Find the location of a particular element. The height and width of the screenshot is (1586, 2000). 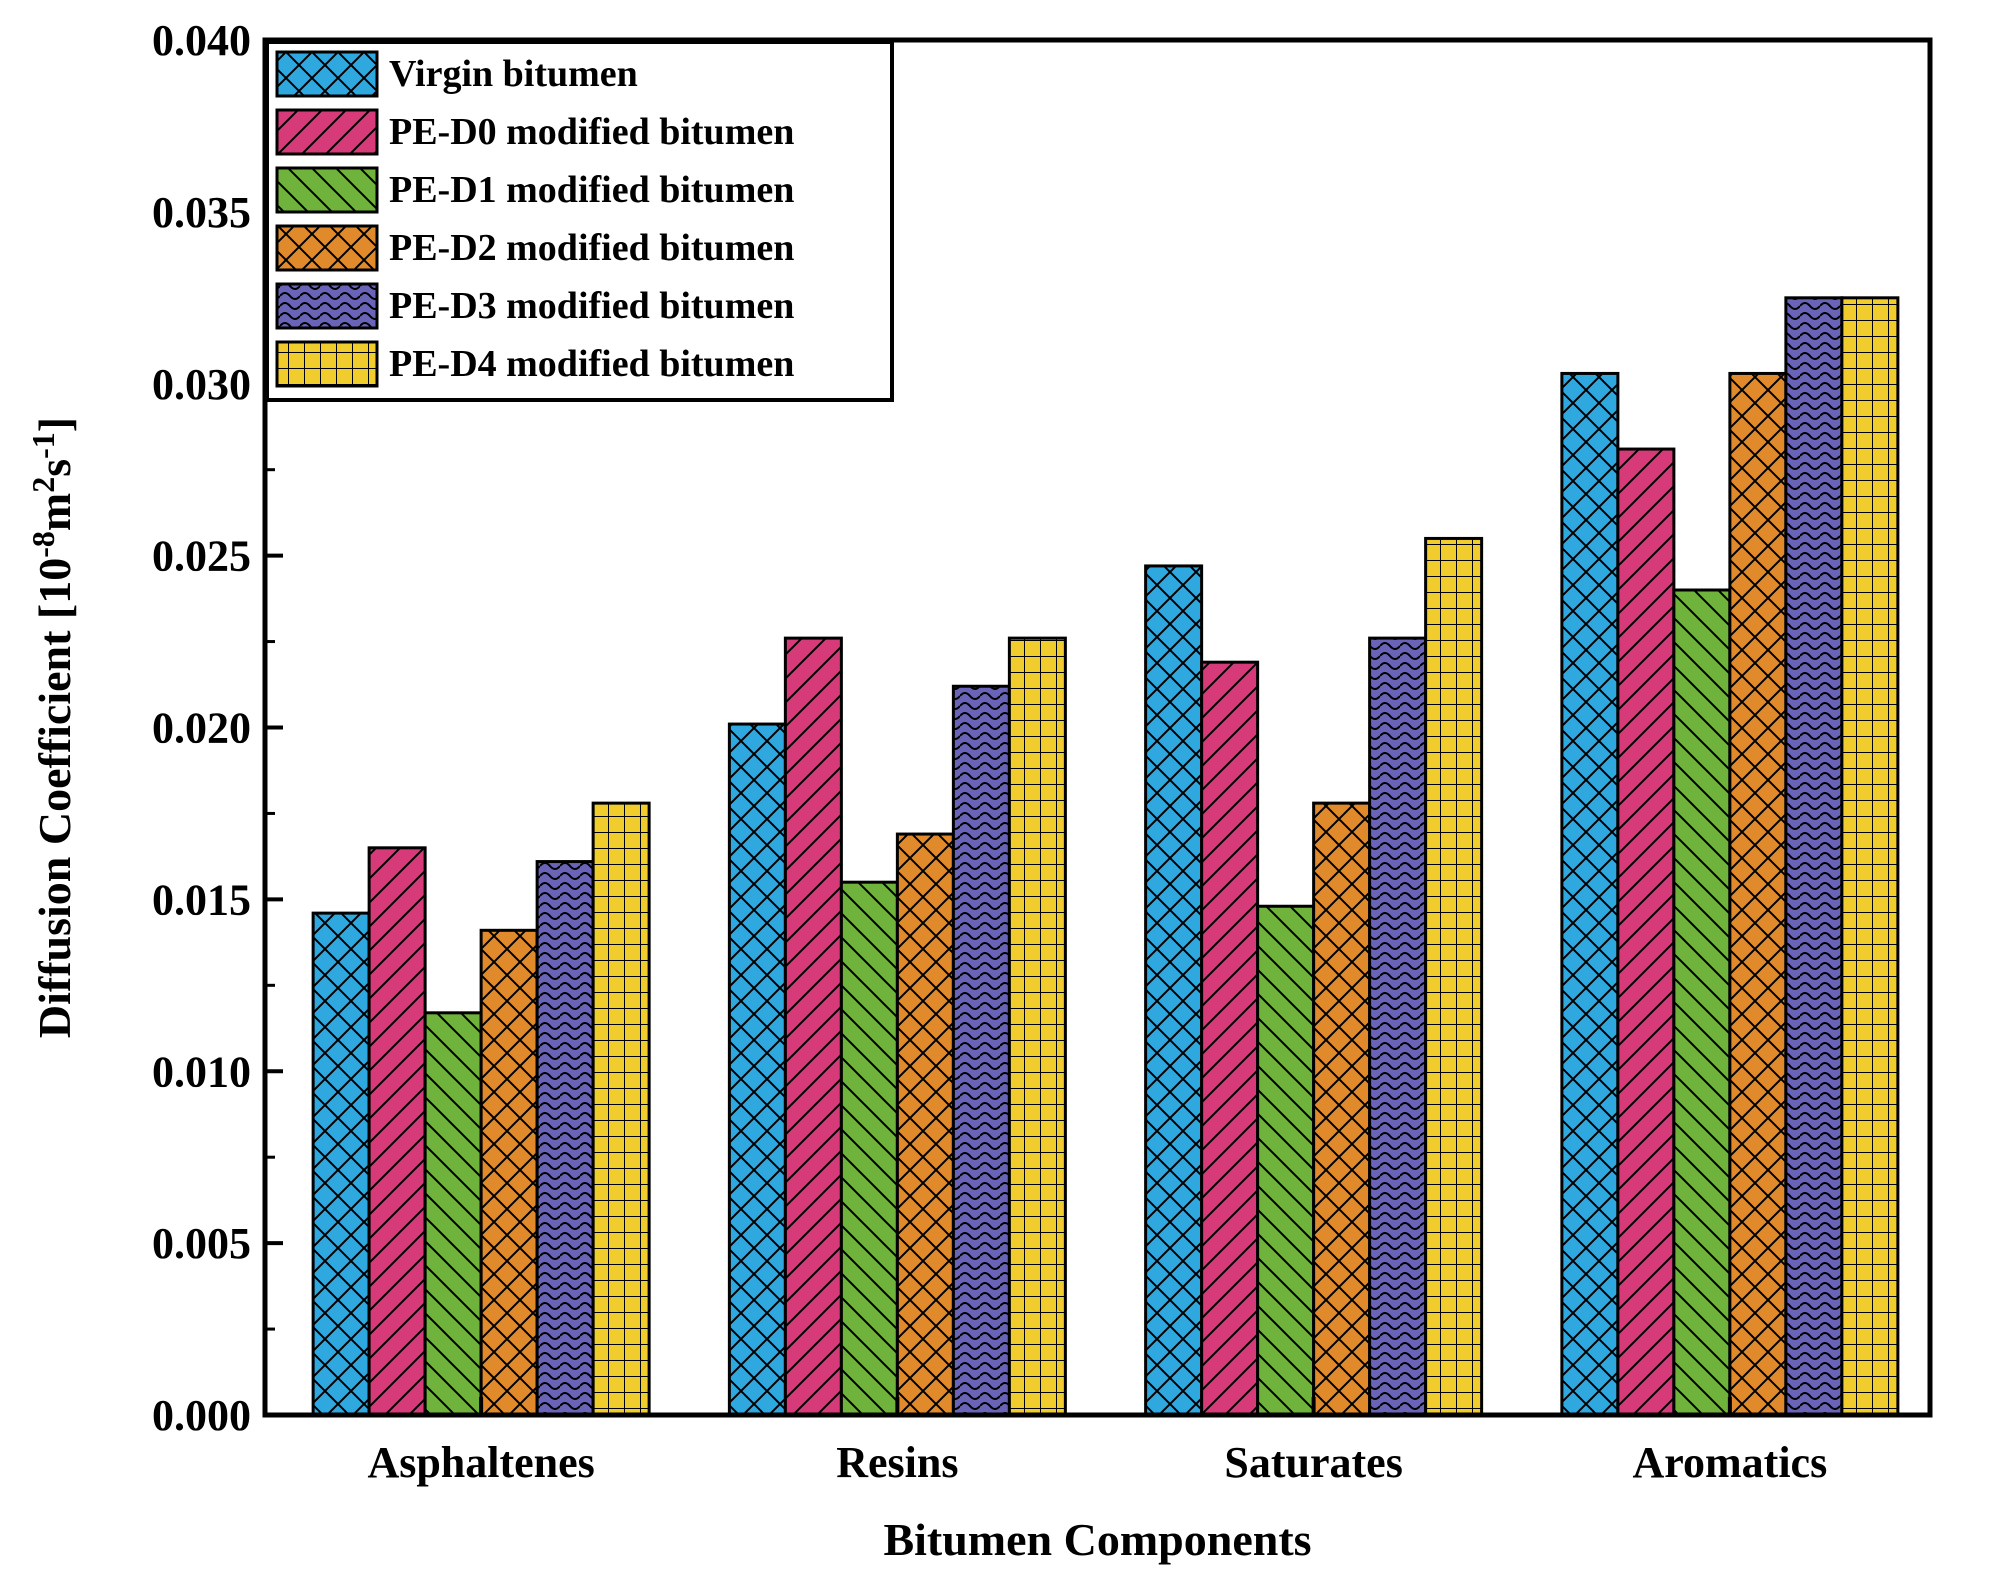

legend-label-5: PE-D3 modified bitumen is located at coordinates (591, 306).